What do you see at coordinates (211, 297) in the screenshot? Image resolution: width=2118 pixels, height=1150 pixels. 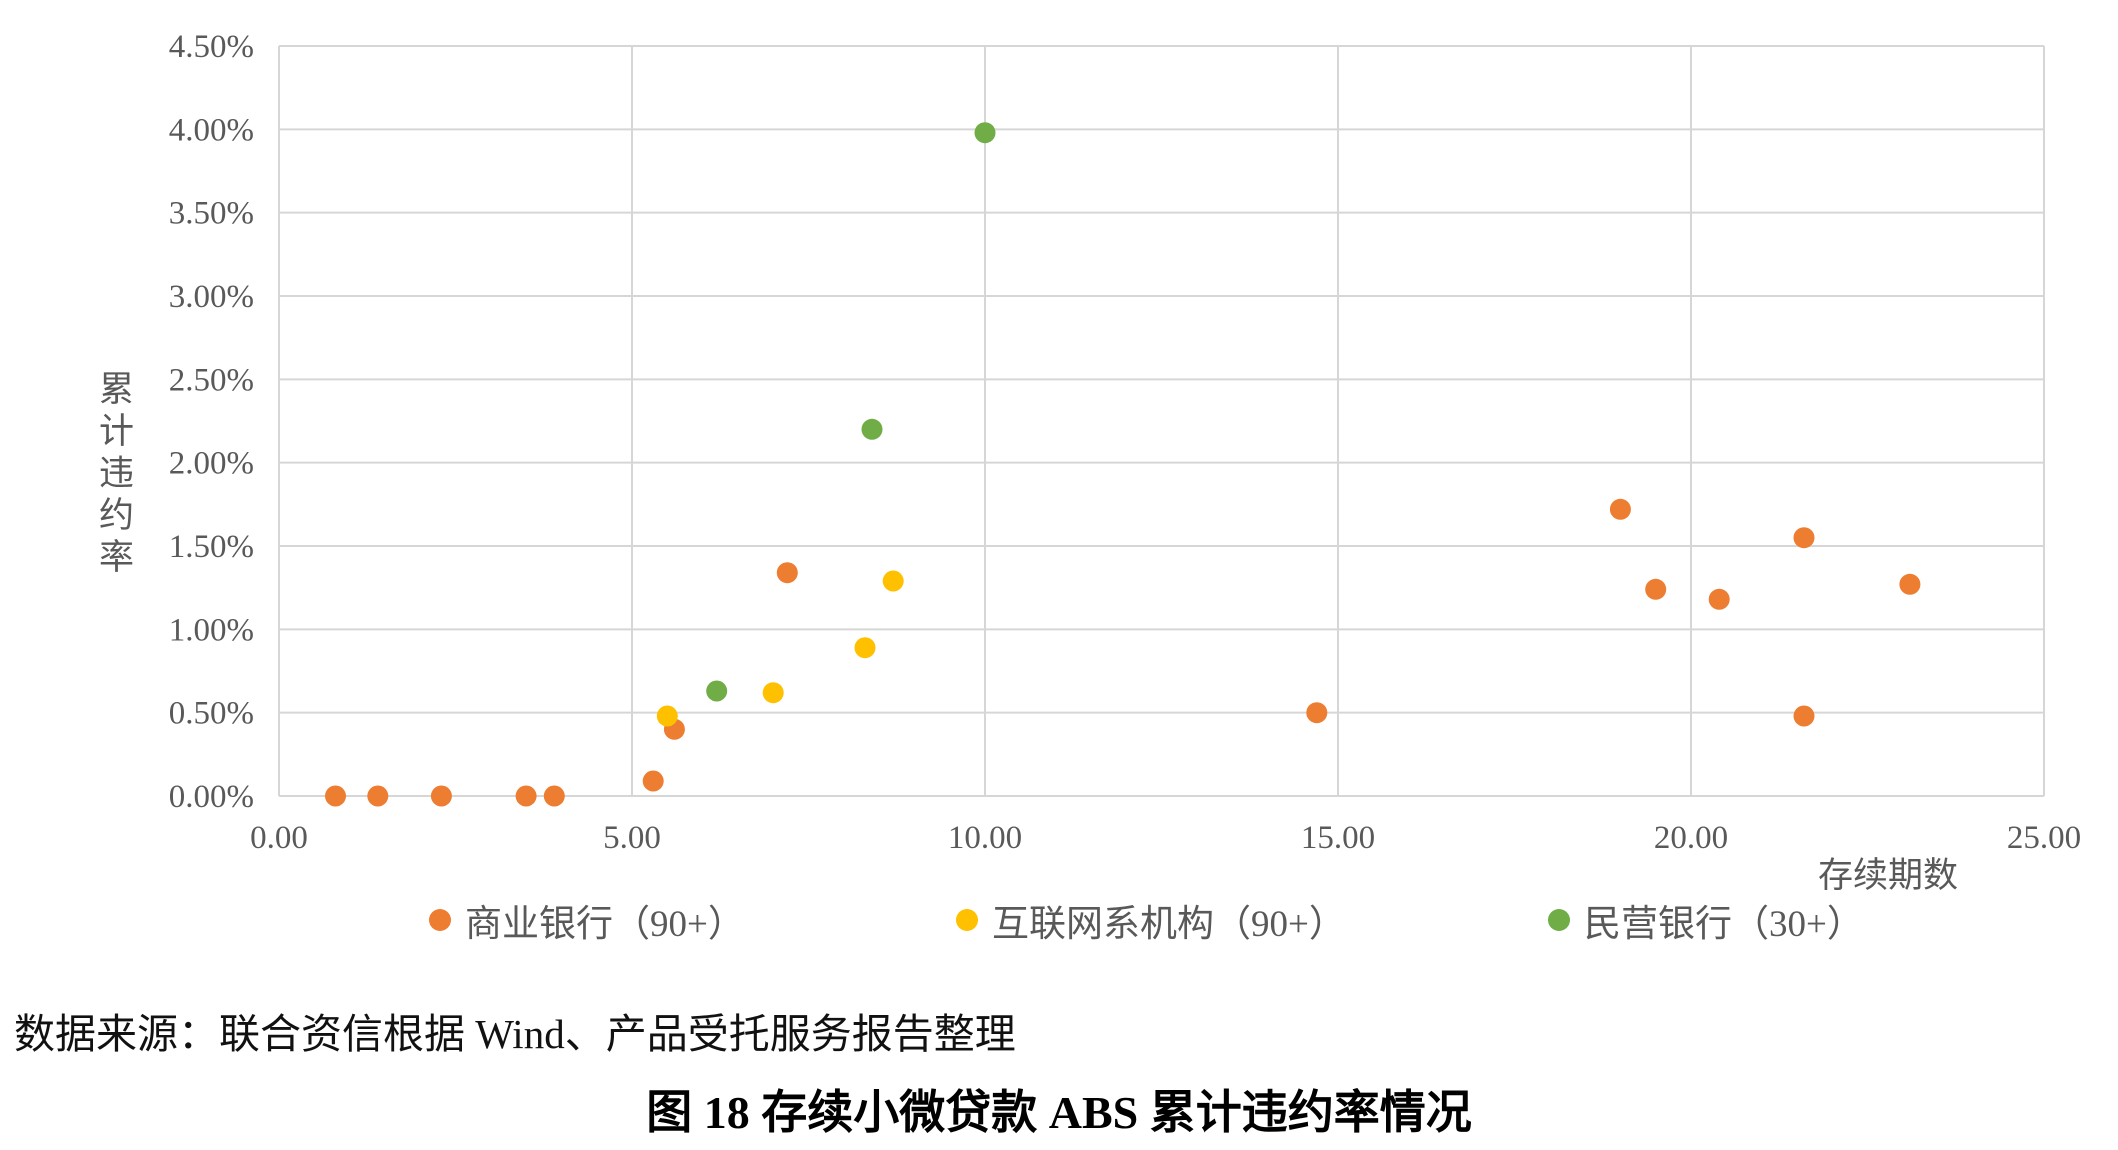 I see `y-tick-label: 3.00%` at bounding box center [211, 297].